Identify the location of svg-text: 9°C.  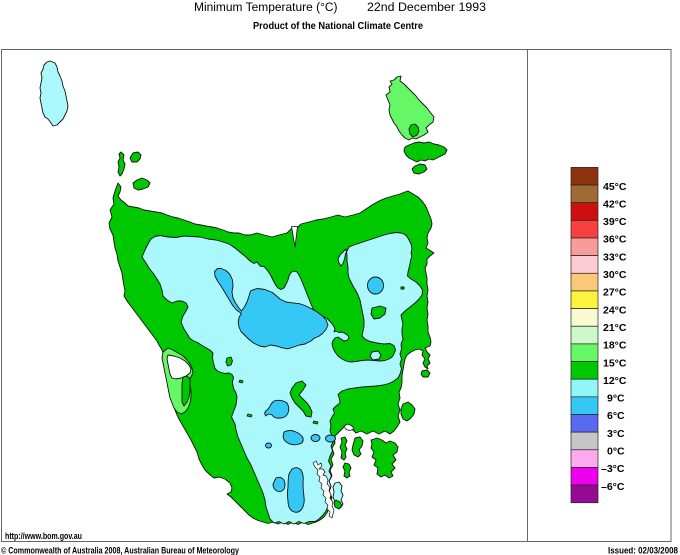
(616, 399).